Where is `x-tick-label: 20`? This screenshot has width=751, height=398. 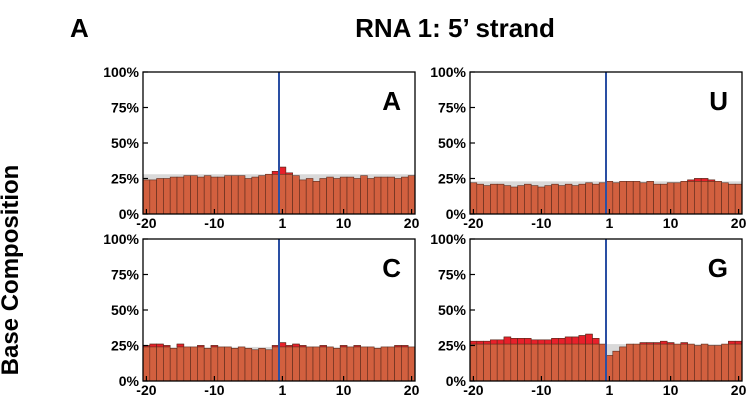 x-tick-label: 20 is located at coordinates (739, 223).